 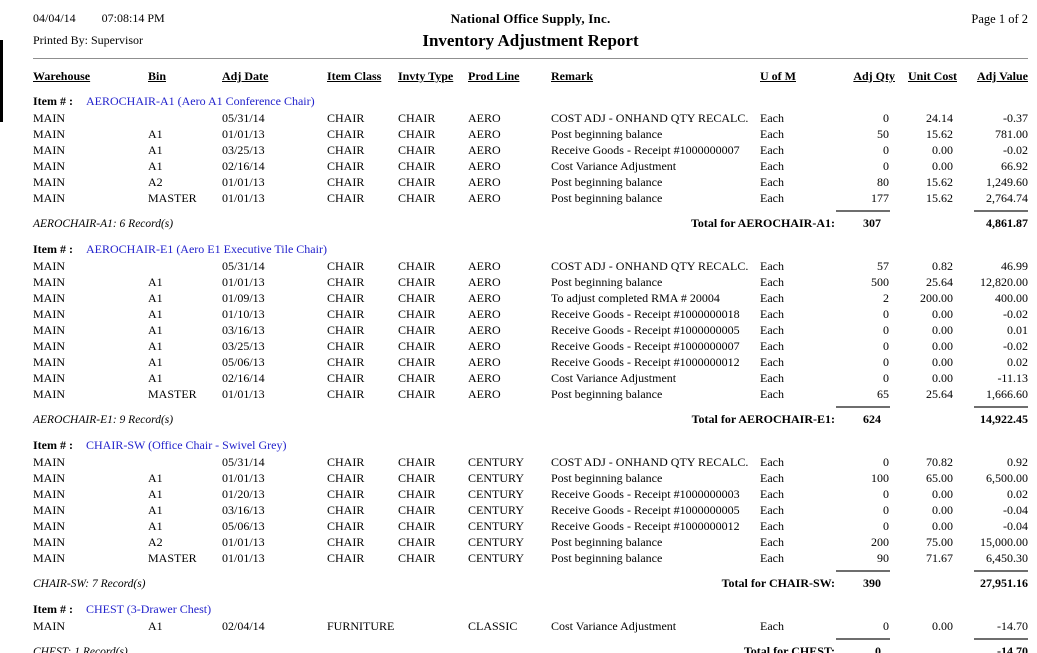 What do you see at coordinates (1014, 166) in the screenshot?
I see `table-cell: 66.92` at bounding box center [1014, 166].